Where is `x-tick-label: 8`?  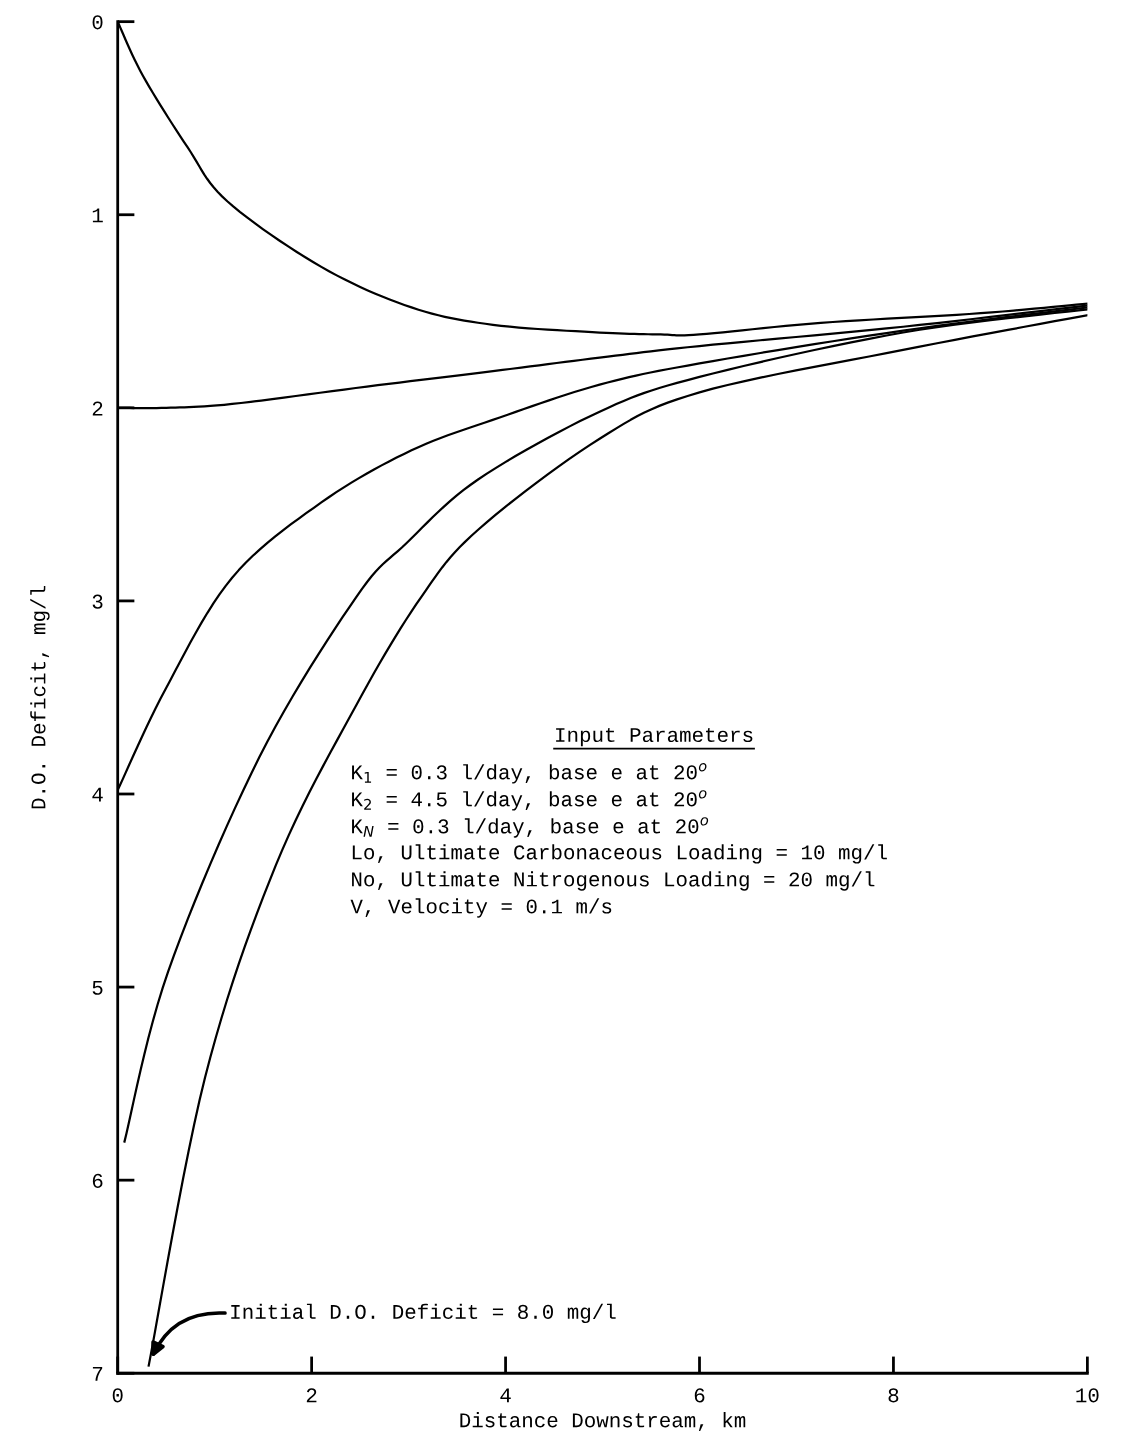 x-tick-label: 8 is located at coordinates (893, 1395).